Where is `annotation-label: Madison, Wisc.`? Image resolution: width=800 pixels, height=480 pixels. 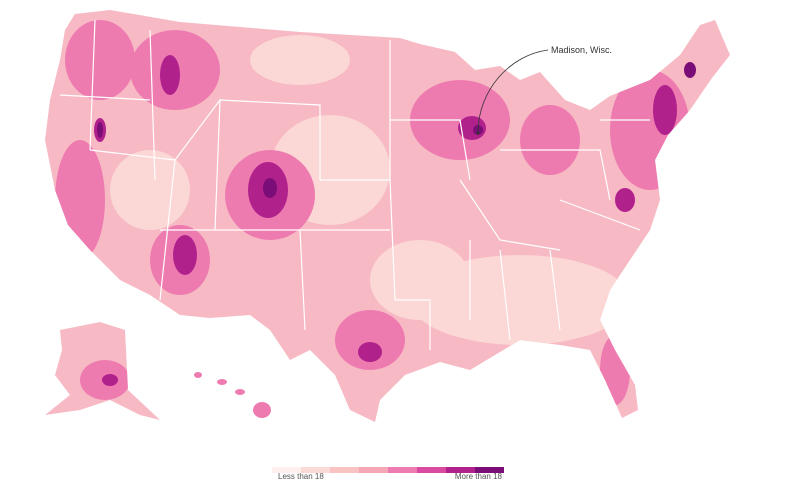
annotation-label: Madison, Wisc. is located at coordinates (581, 50).